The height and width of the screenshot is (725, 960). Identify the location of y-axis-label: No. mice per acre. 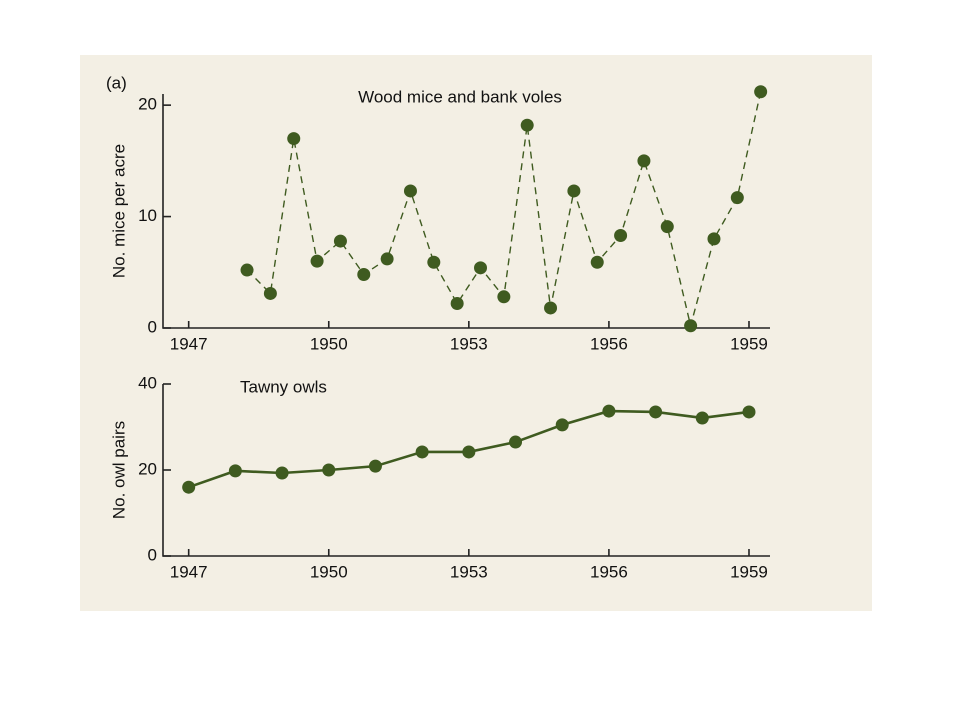
(118, 211).